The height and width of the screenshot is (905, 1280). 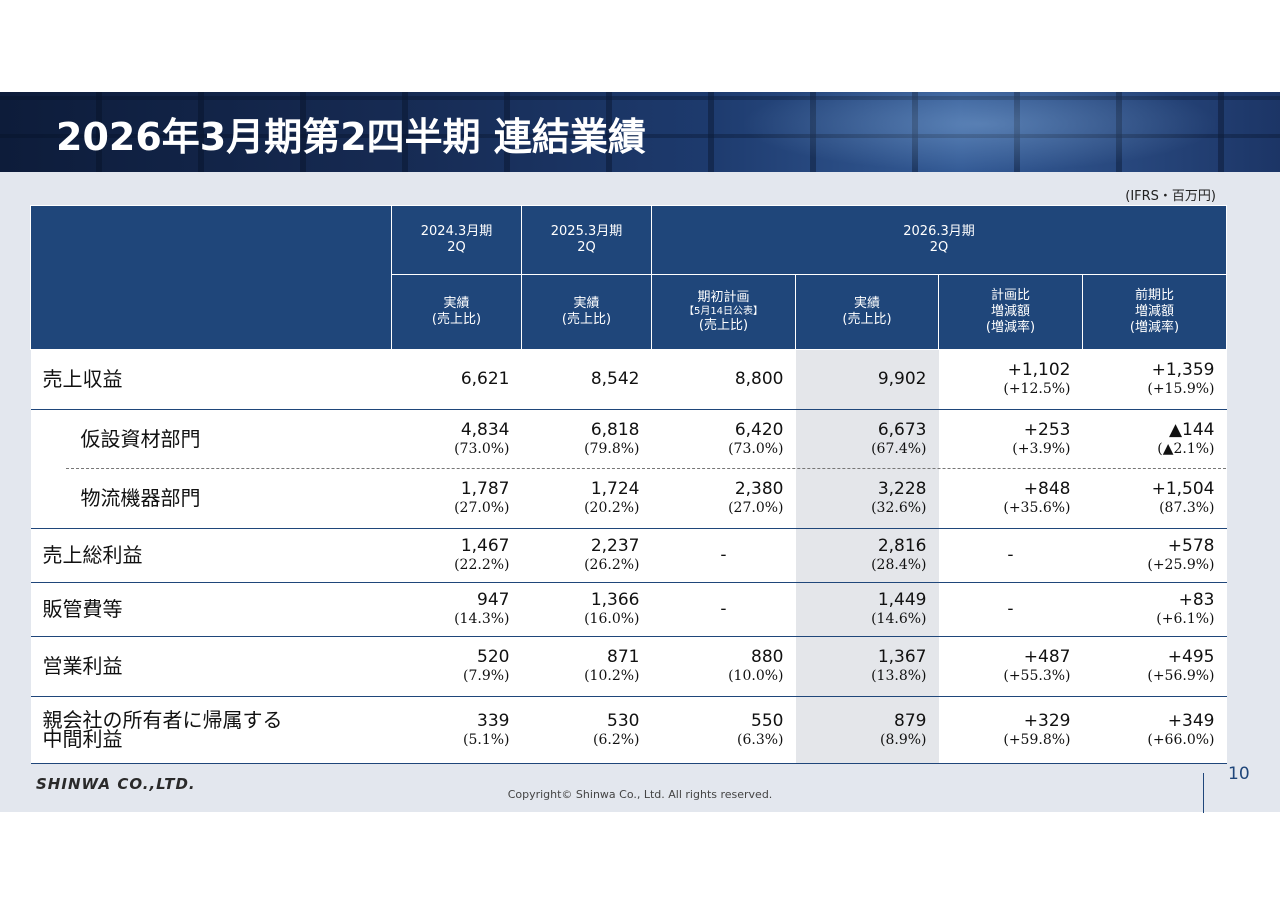 What do you see at coordinates (723, 730) in the screenshot?
I see `cell-plan: 550 (6.3%)` at bounding box center [723, 730].